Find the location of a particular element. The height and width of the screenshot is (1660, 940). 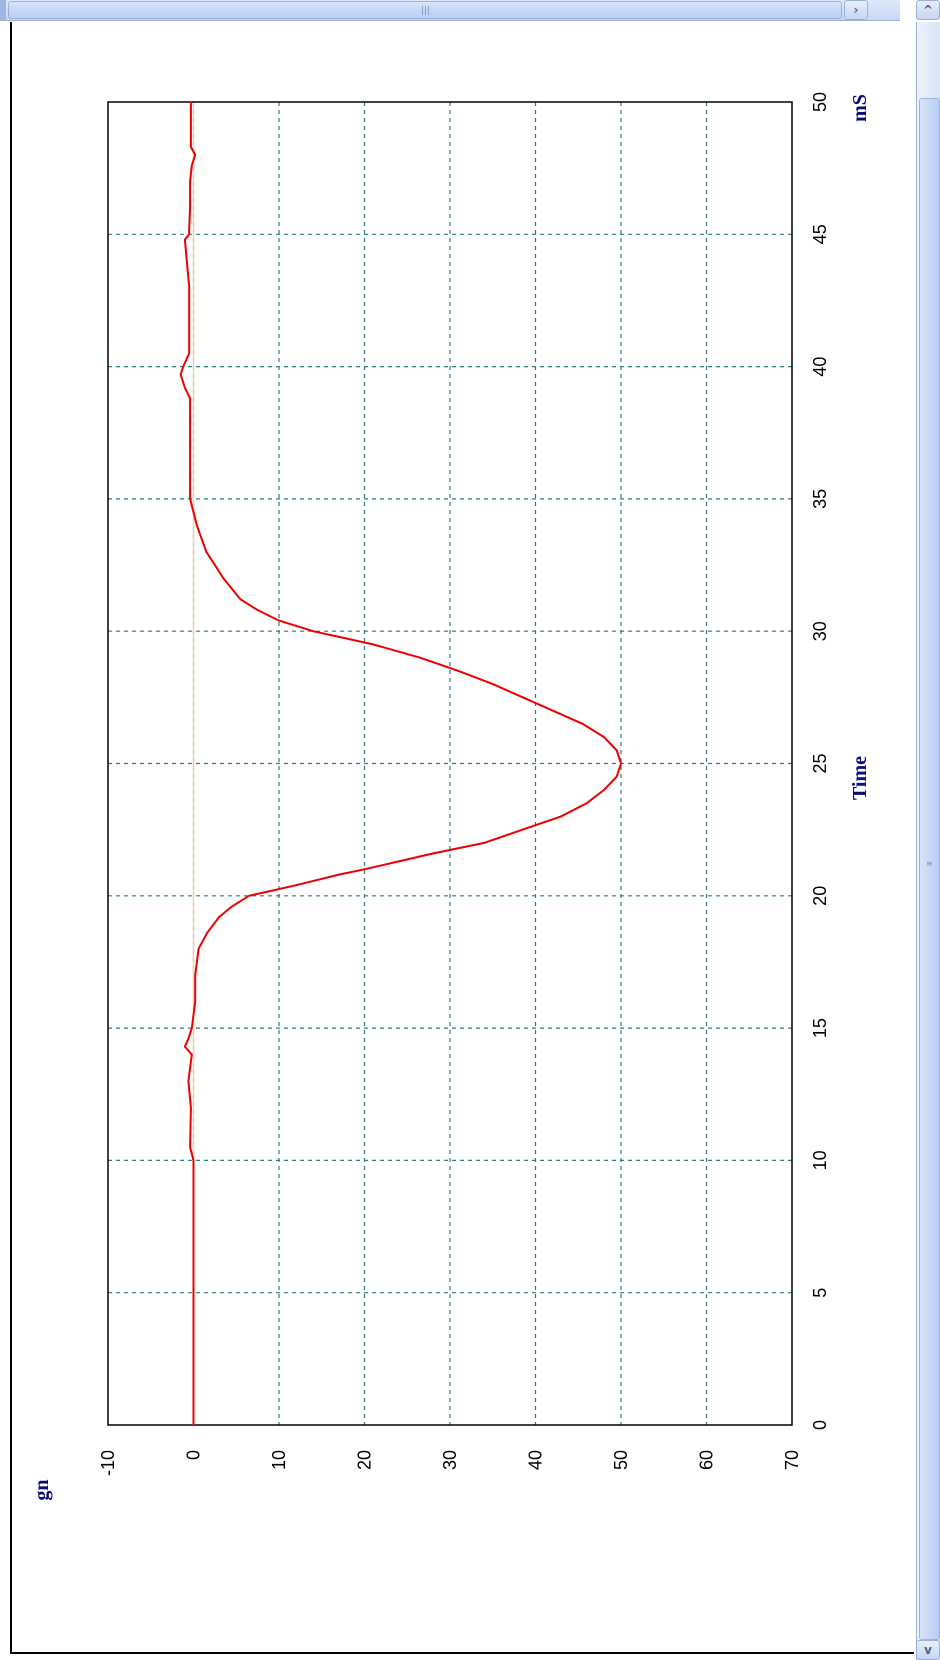

x-tick-label: 30 is located at coordinates (820, 631).